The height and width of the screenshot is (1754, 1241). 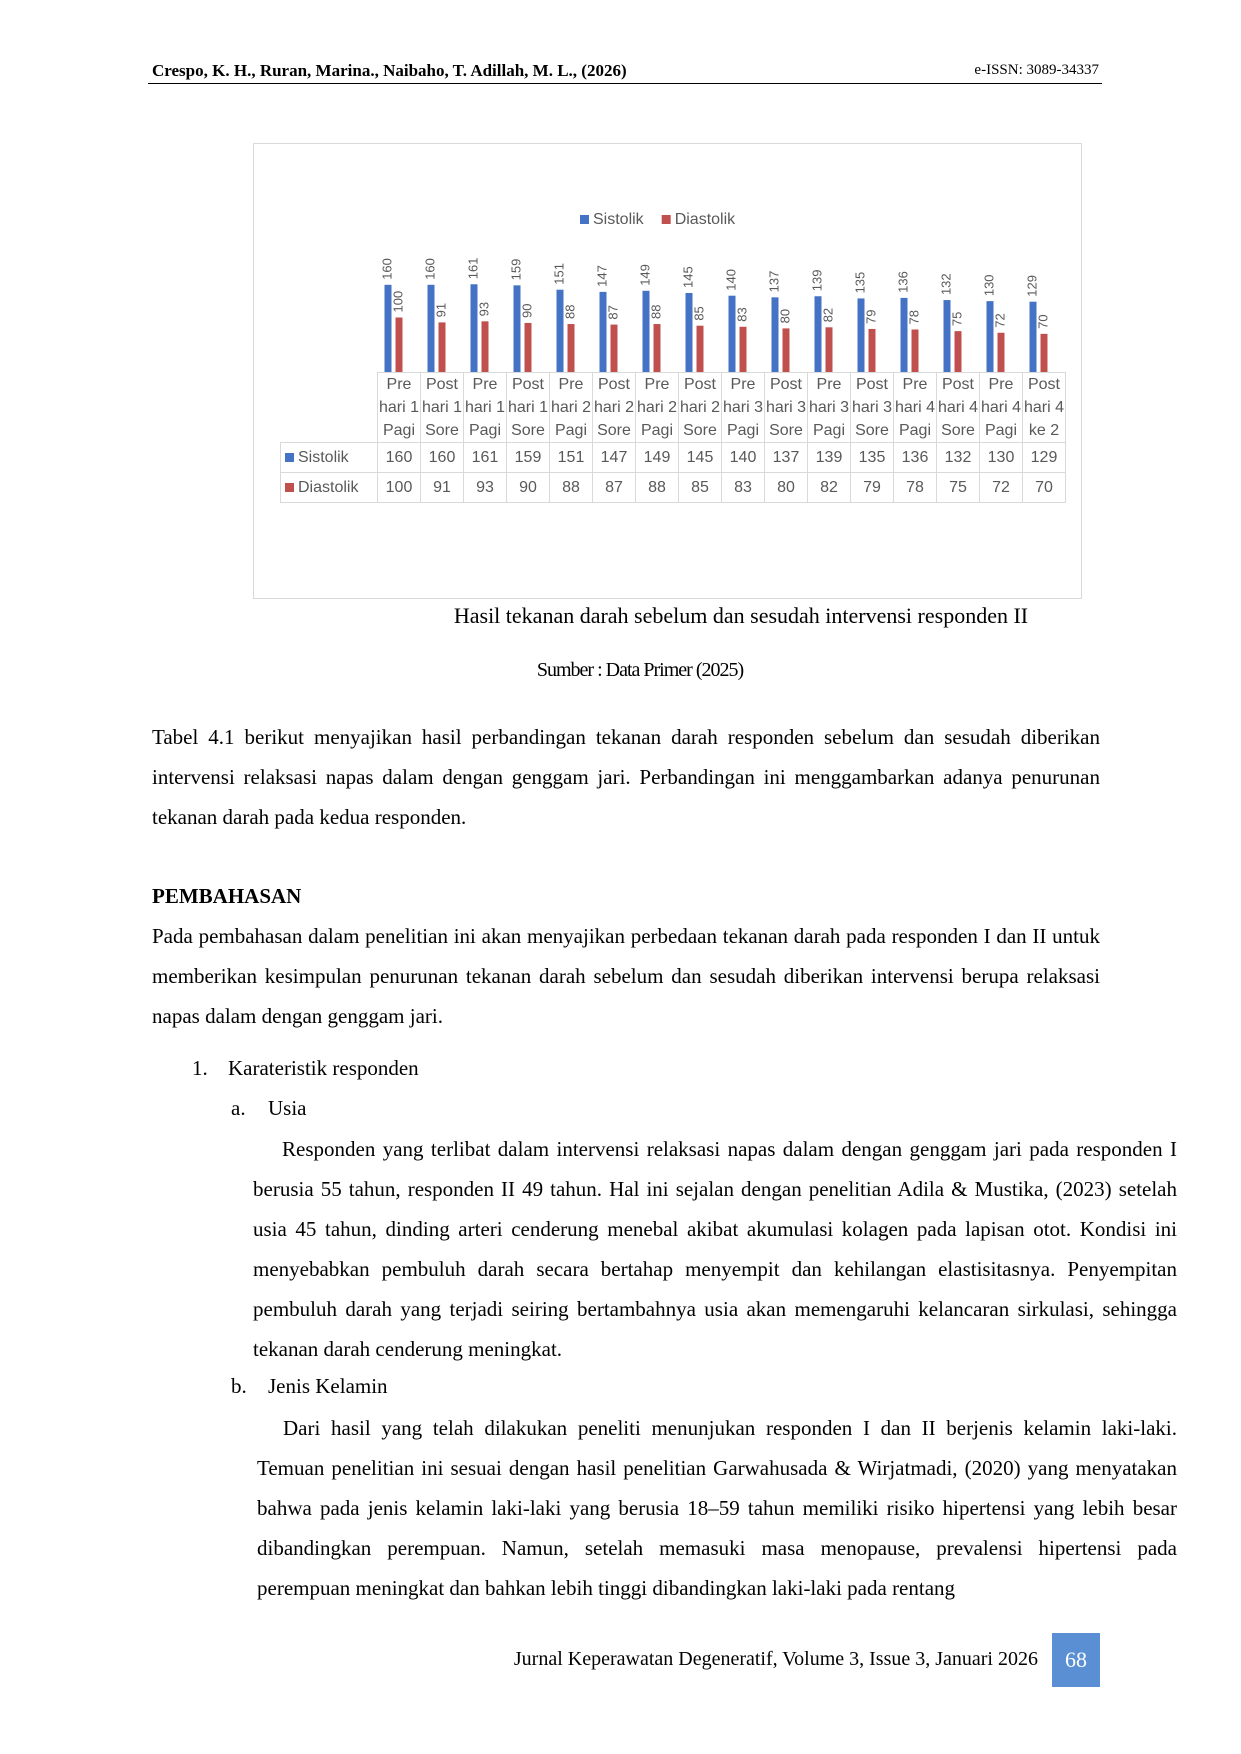 What do you see at coordinates (558, 274) in the screenshot?
I see `data-label: 151` at bounding box center [558, 274].